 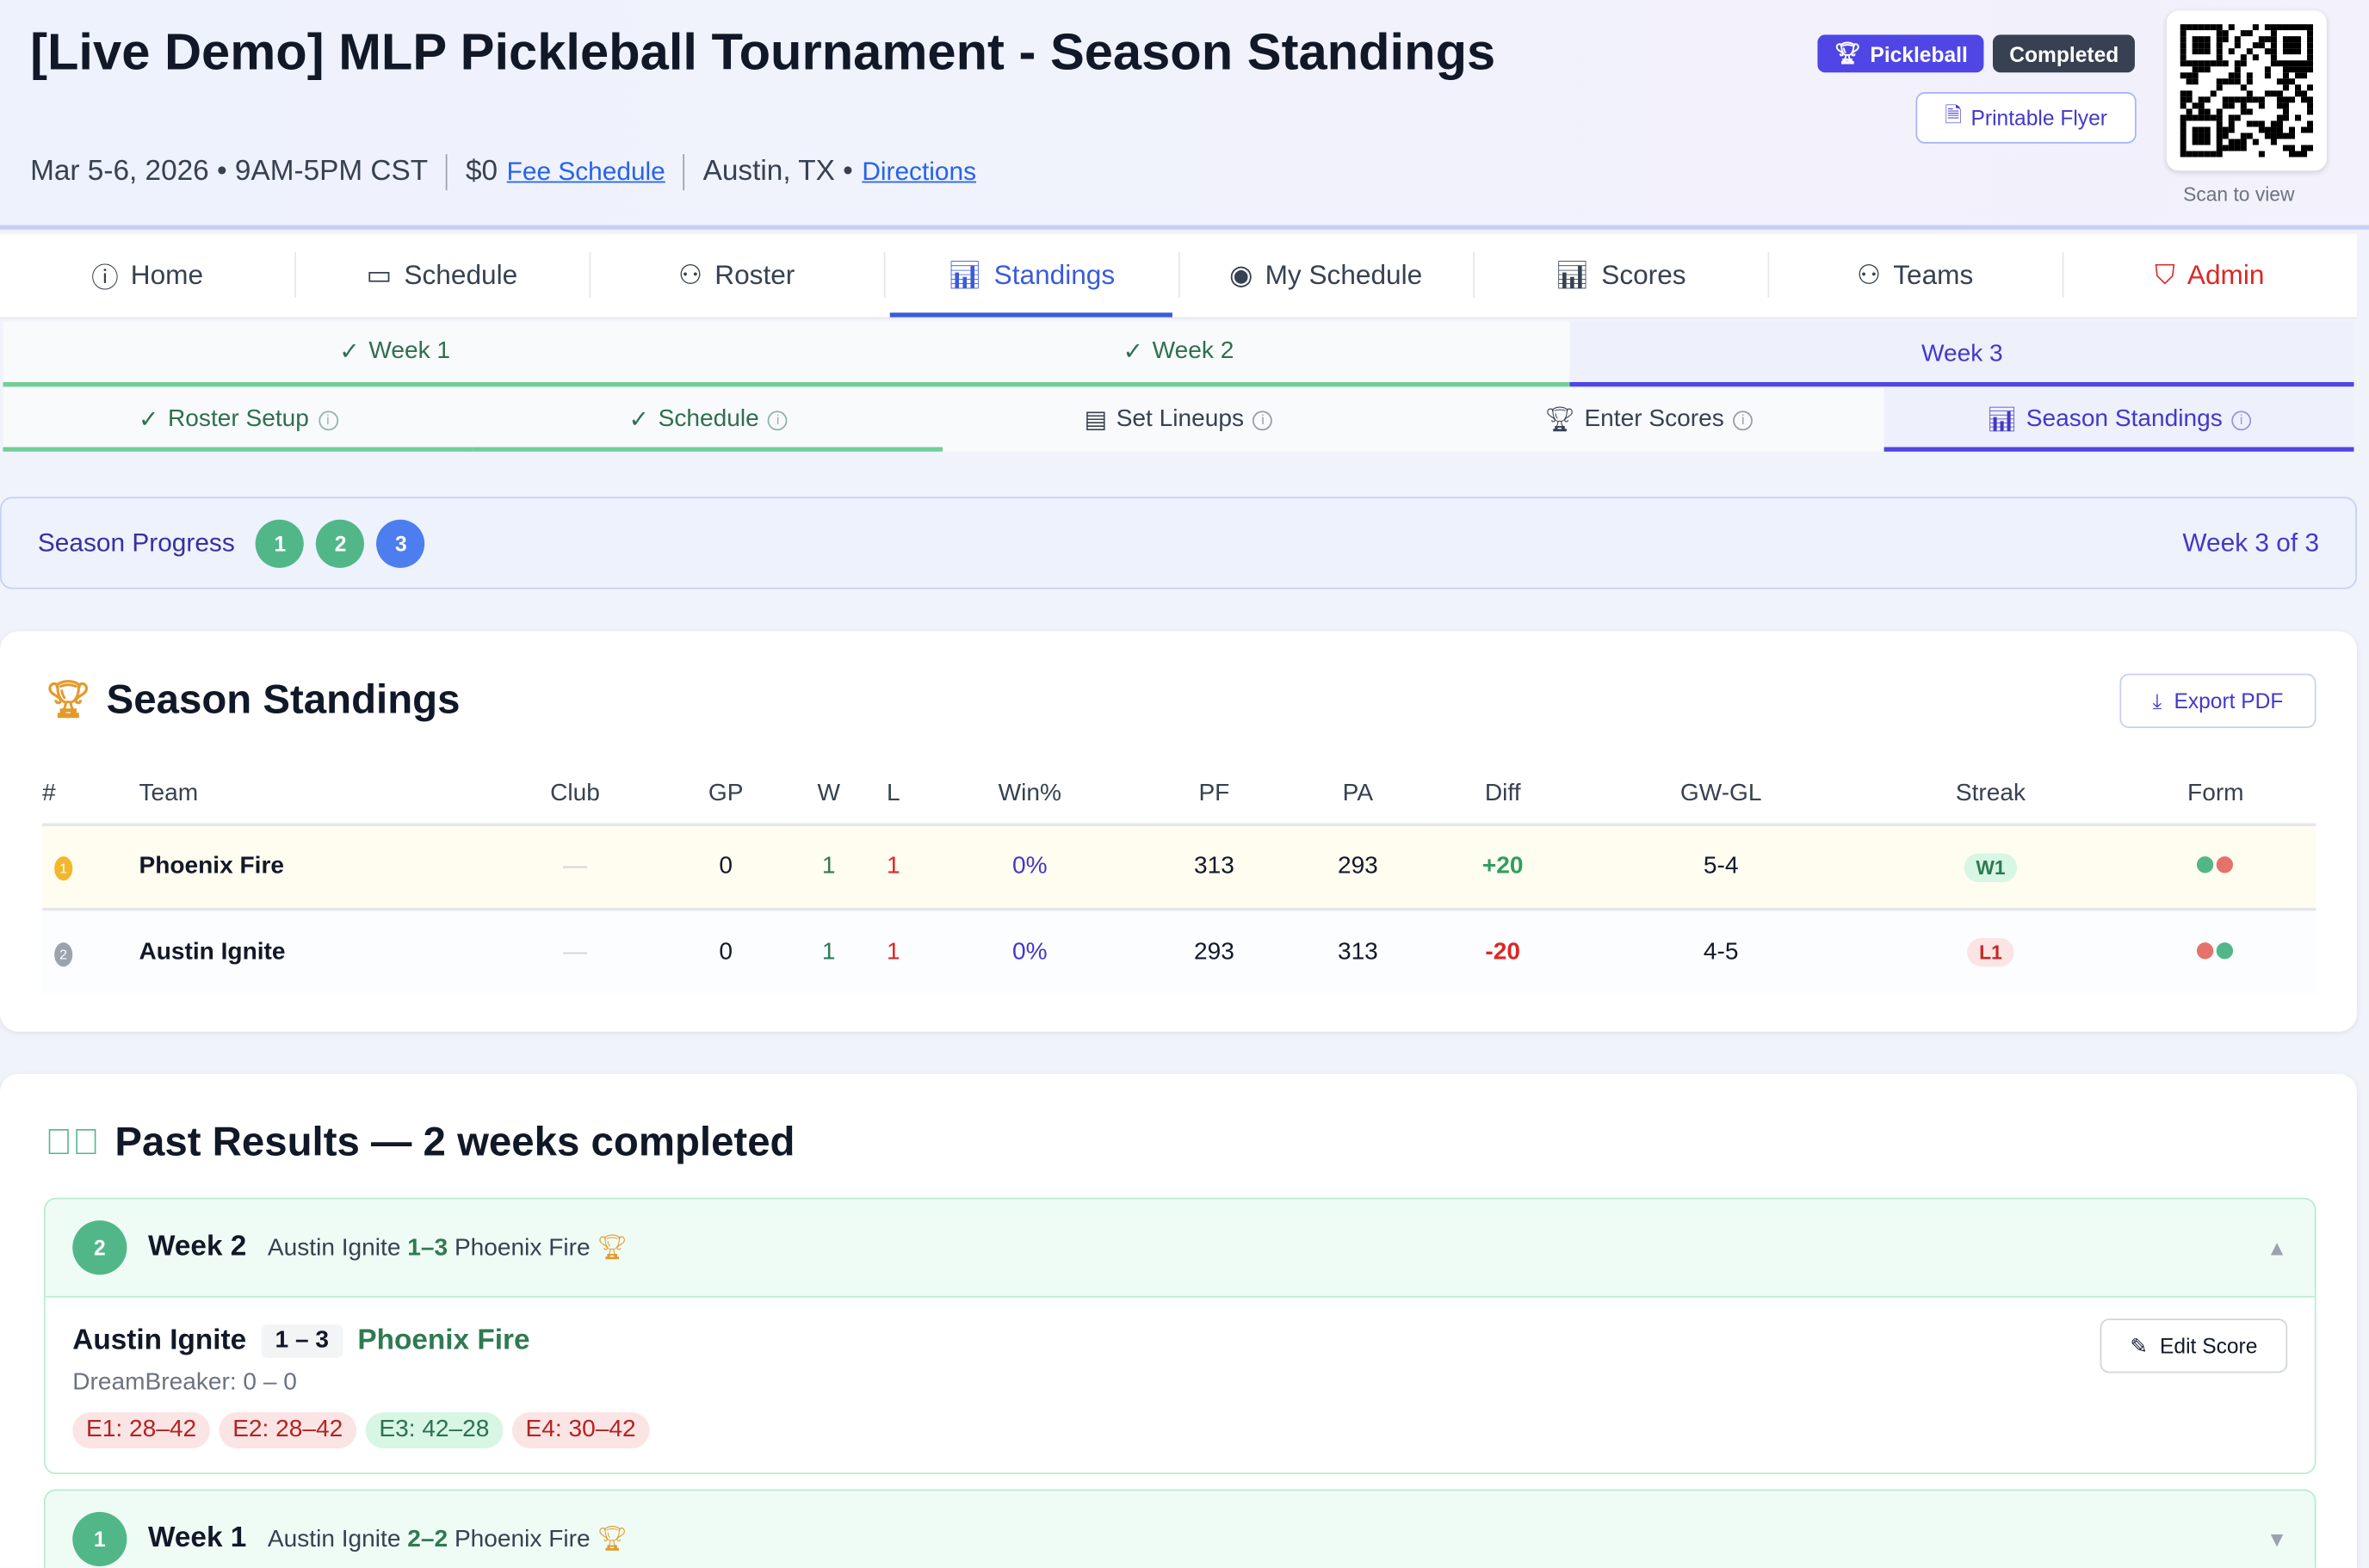 I want to click on scan-caption: Scan to view, so click(x=2239, y=194).